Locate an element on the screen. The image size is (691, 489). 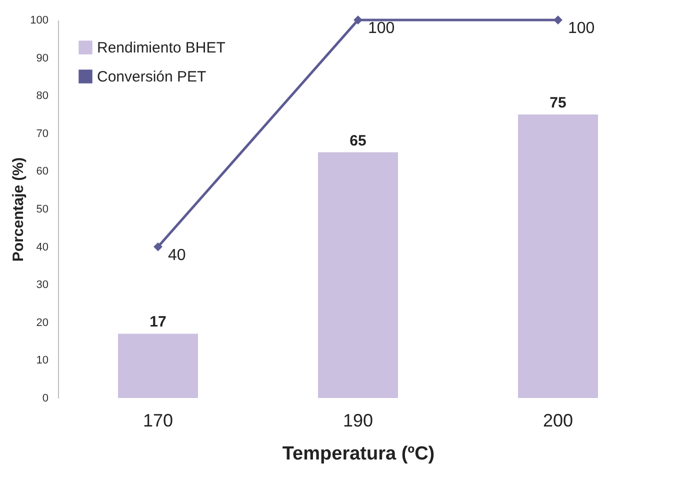
y-tick-label: 50 is located at coordinates (42, 210).